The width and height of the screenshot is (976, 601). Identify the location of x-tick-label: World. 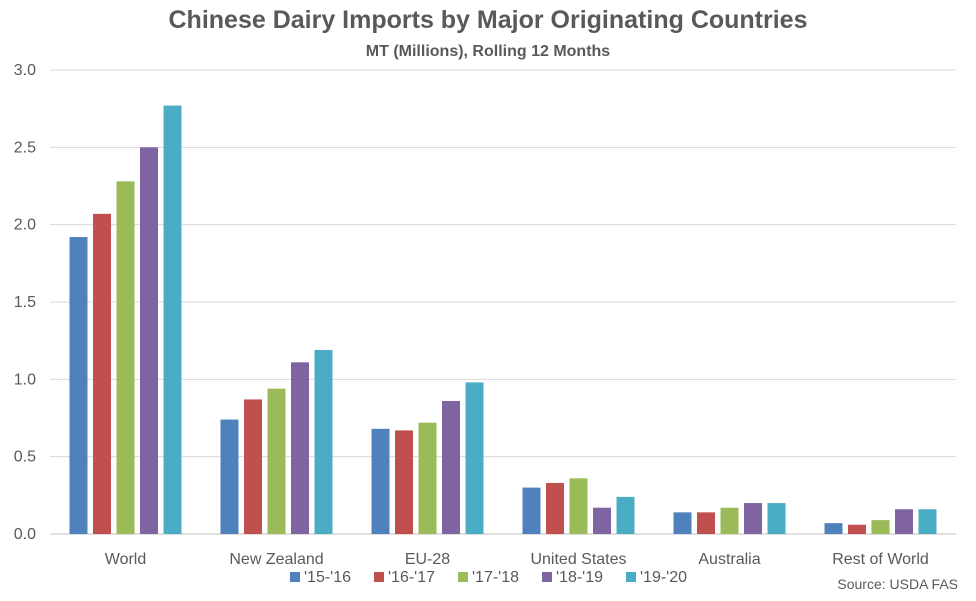
(126, 559).